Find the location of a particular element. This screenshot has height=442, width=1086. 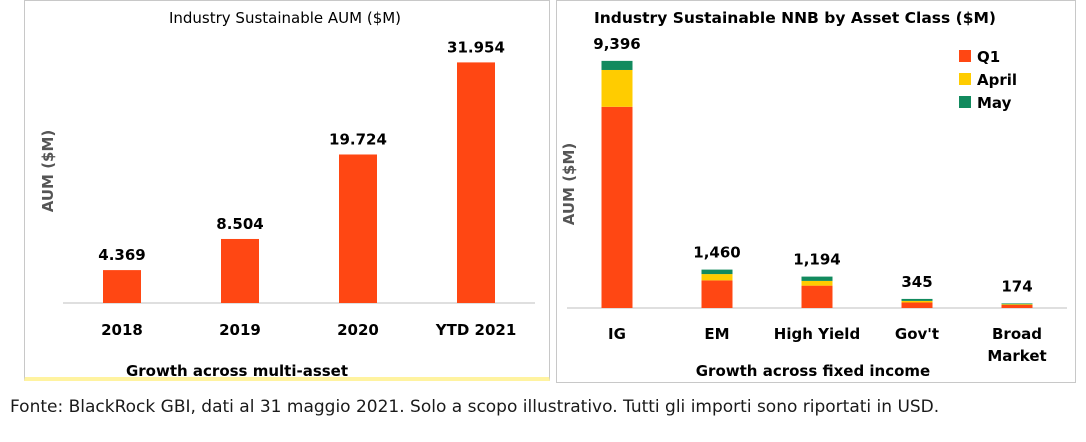

legend-label-april: April is located at coordinates (997, 80).